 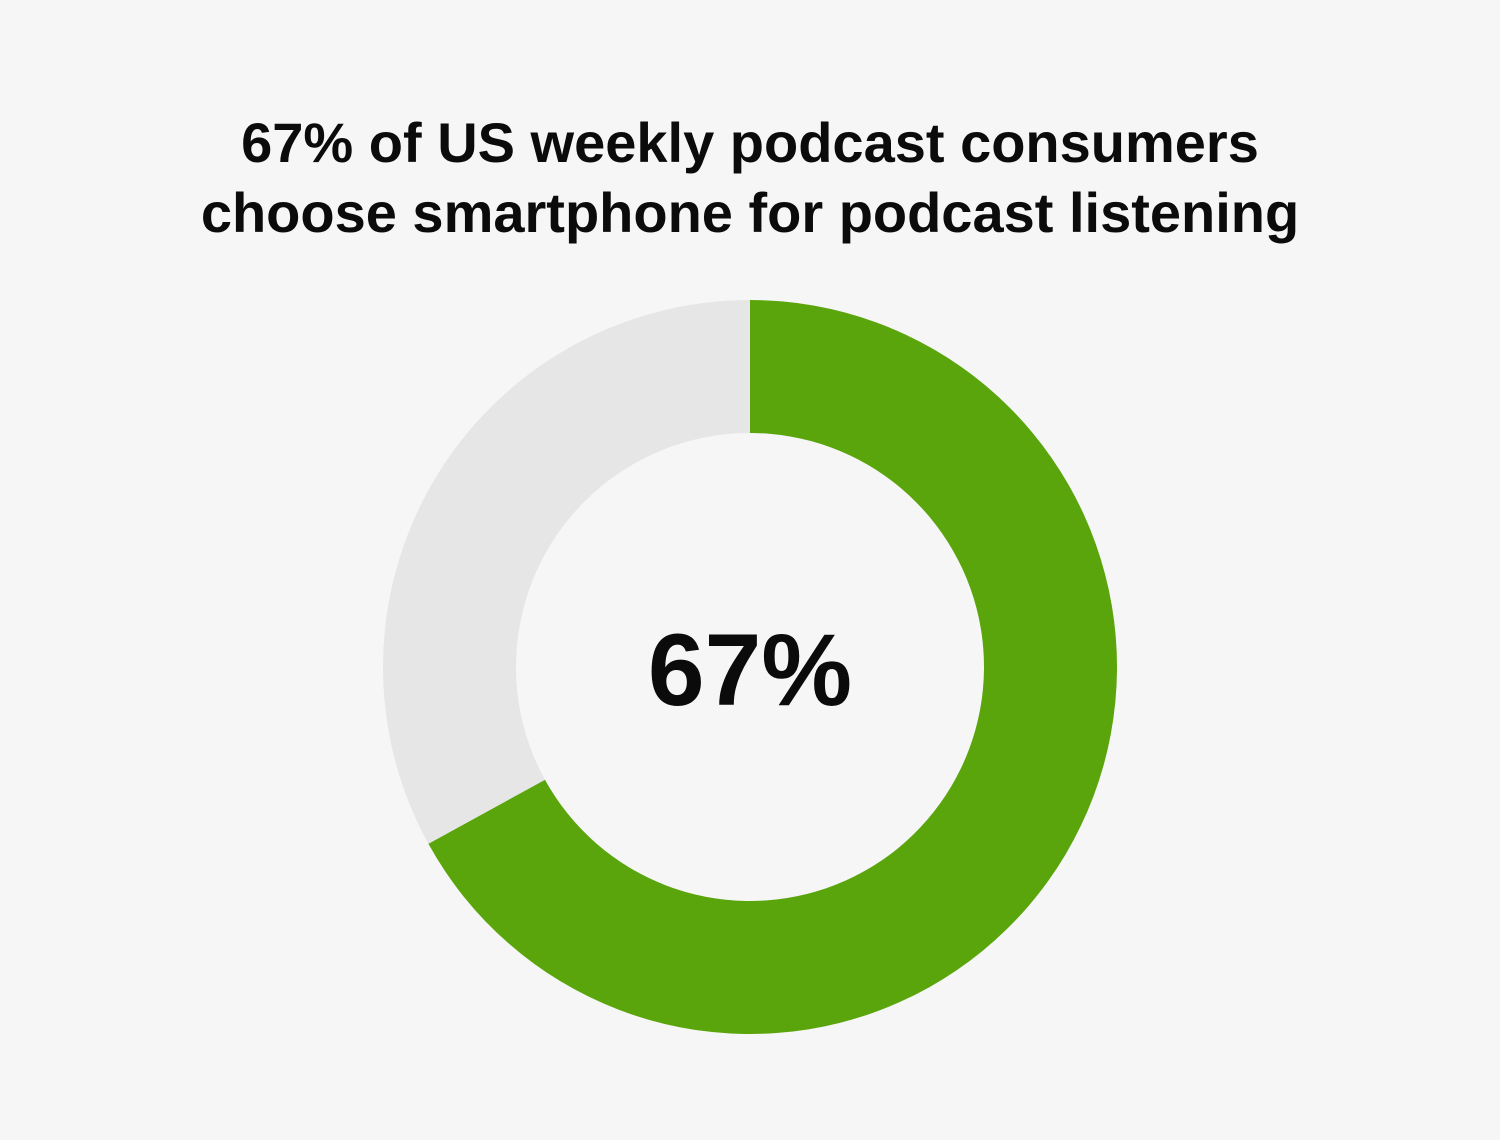 What do you see at coordinates (750, 670) in the screenshot?
I see `donut-center-label: 67%` at bounding box center [750, 670].